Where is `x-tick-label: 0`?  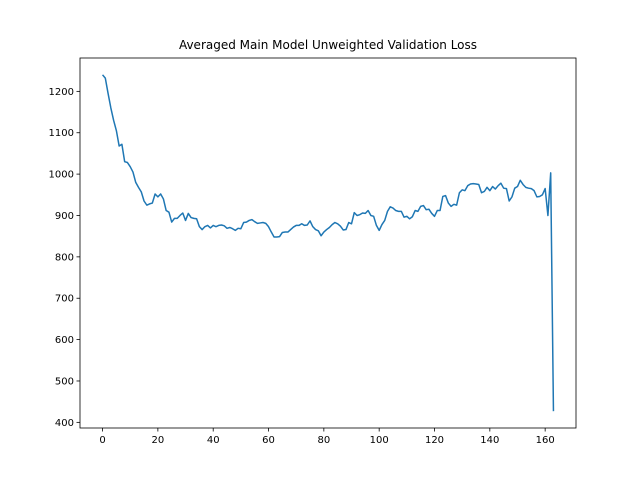
x-tick-label: 0 is located at coordinates (102, 440).